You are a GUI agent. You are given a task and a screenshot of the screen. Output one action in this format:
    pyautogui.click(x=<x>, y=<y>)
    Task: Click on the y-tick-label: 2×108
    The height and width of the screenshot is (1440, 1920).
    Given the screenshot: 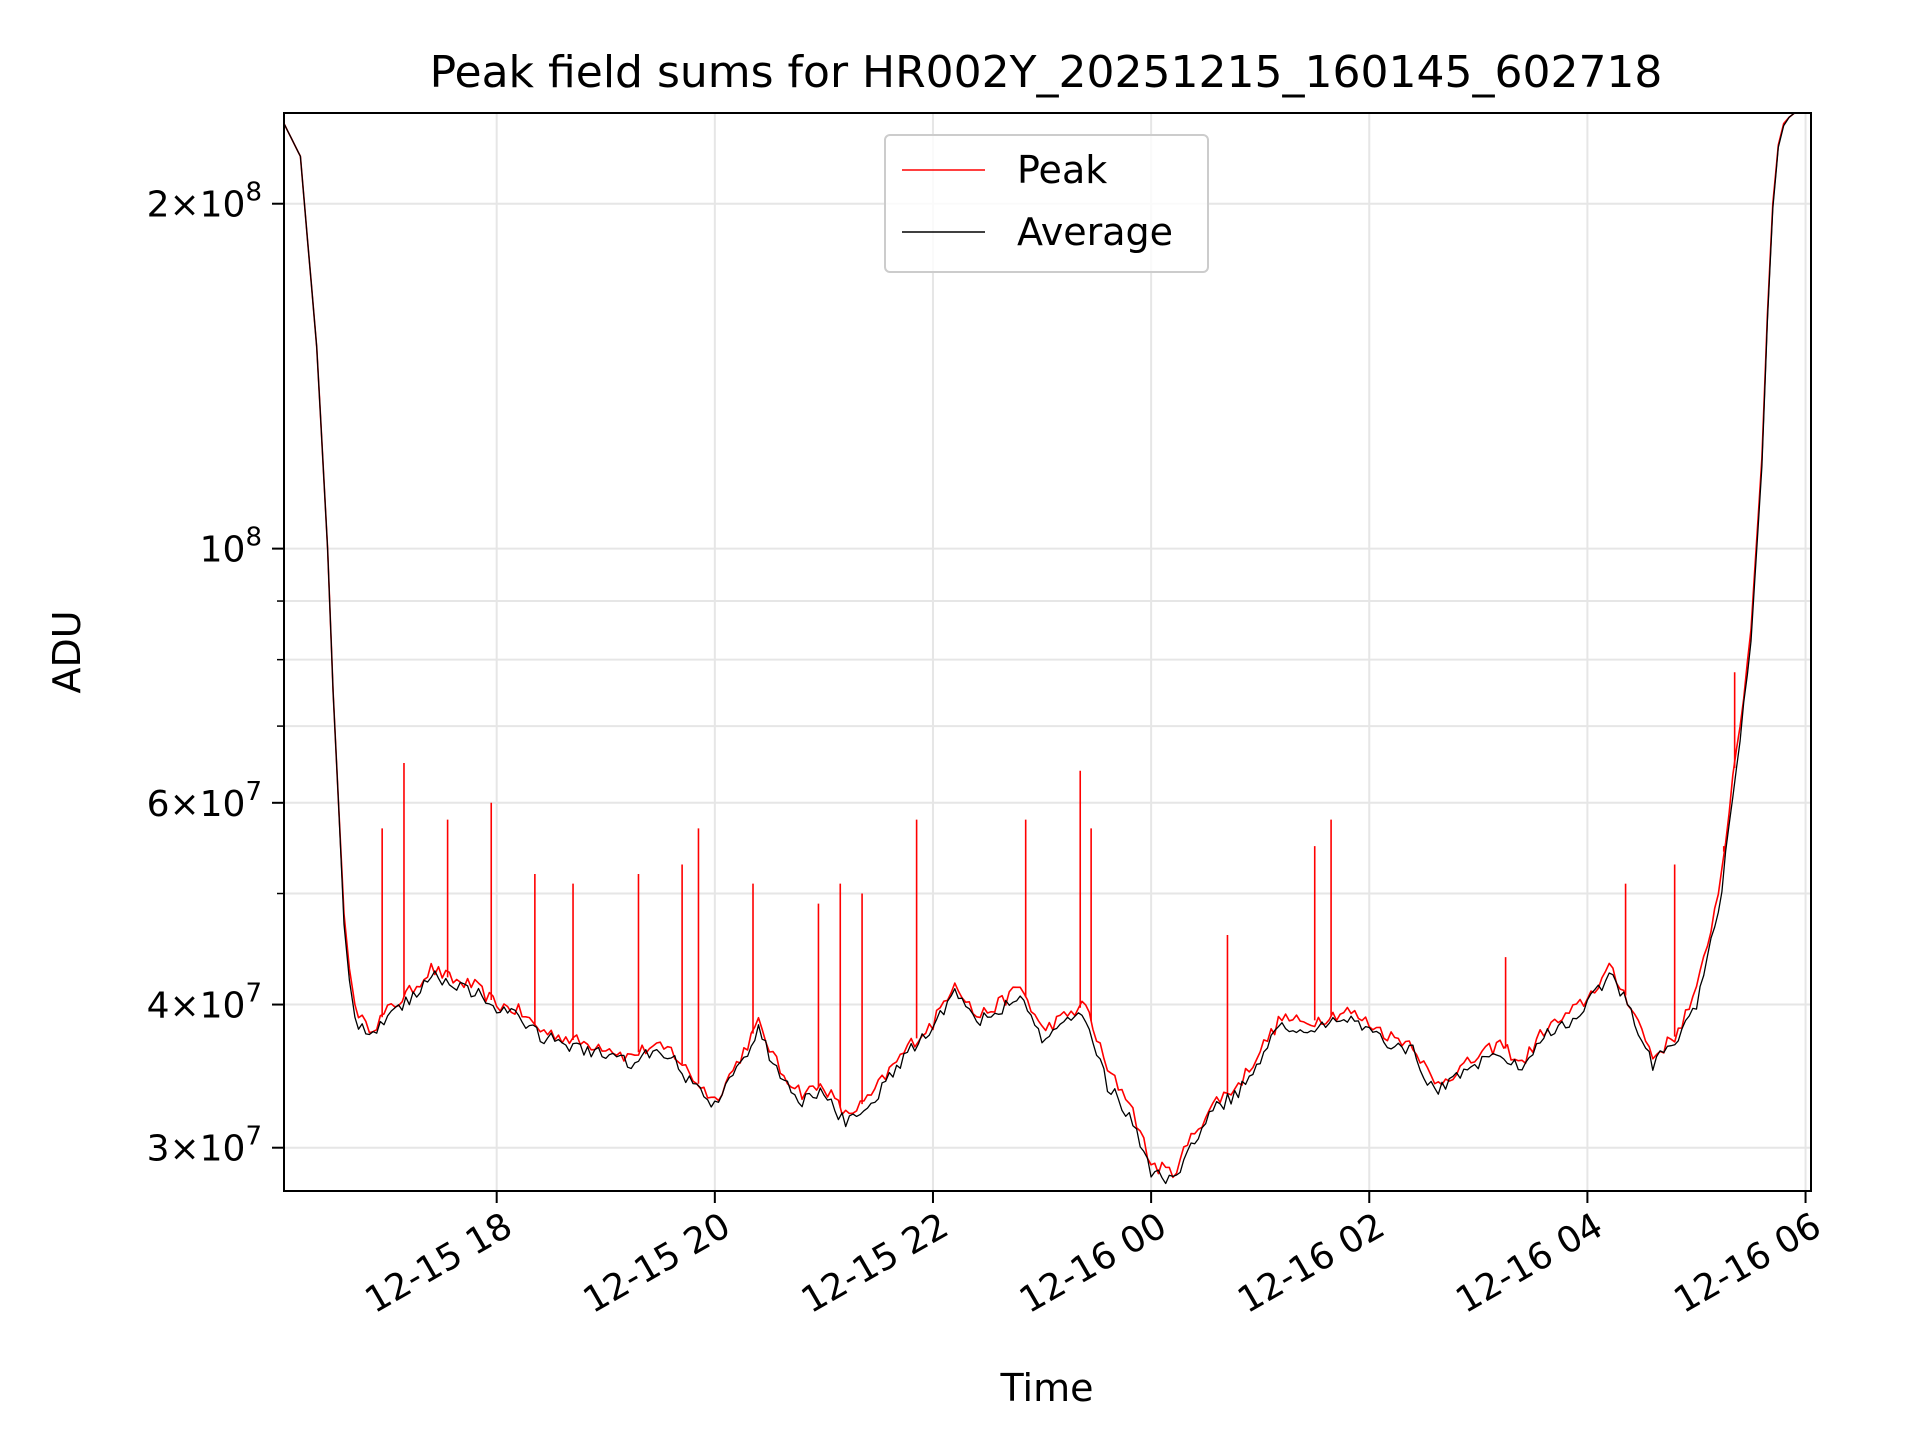 What is the action you would take?
    pyautogui.click(x=204, y=202)
    